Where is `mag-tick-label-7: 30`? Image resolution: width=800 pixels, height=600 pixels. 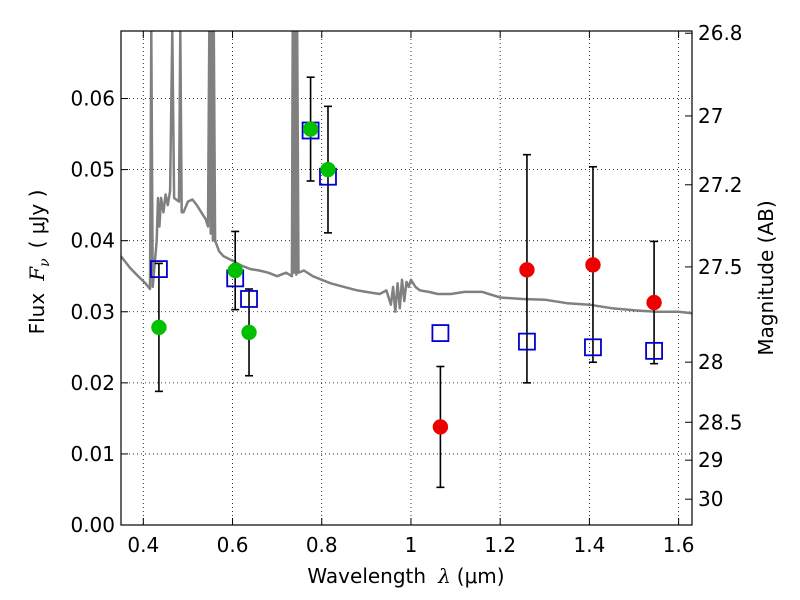
mag-tick-label-7: 30 is located at coordinates (710, 499).